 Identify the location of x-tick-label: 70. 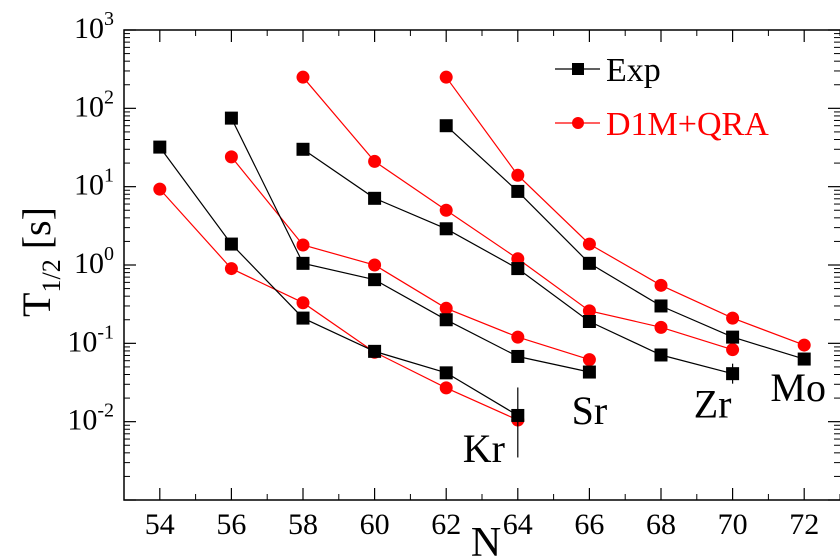
(733, 524).